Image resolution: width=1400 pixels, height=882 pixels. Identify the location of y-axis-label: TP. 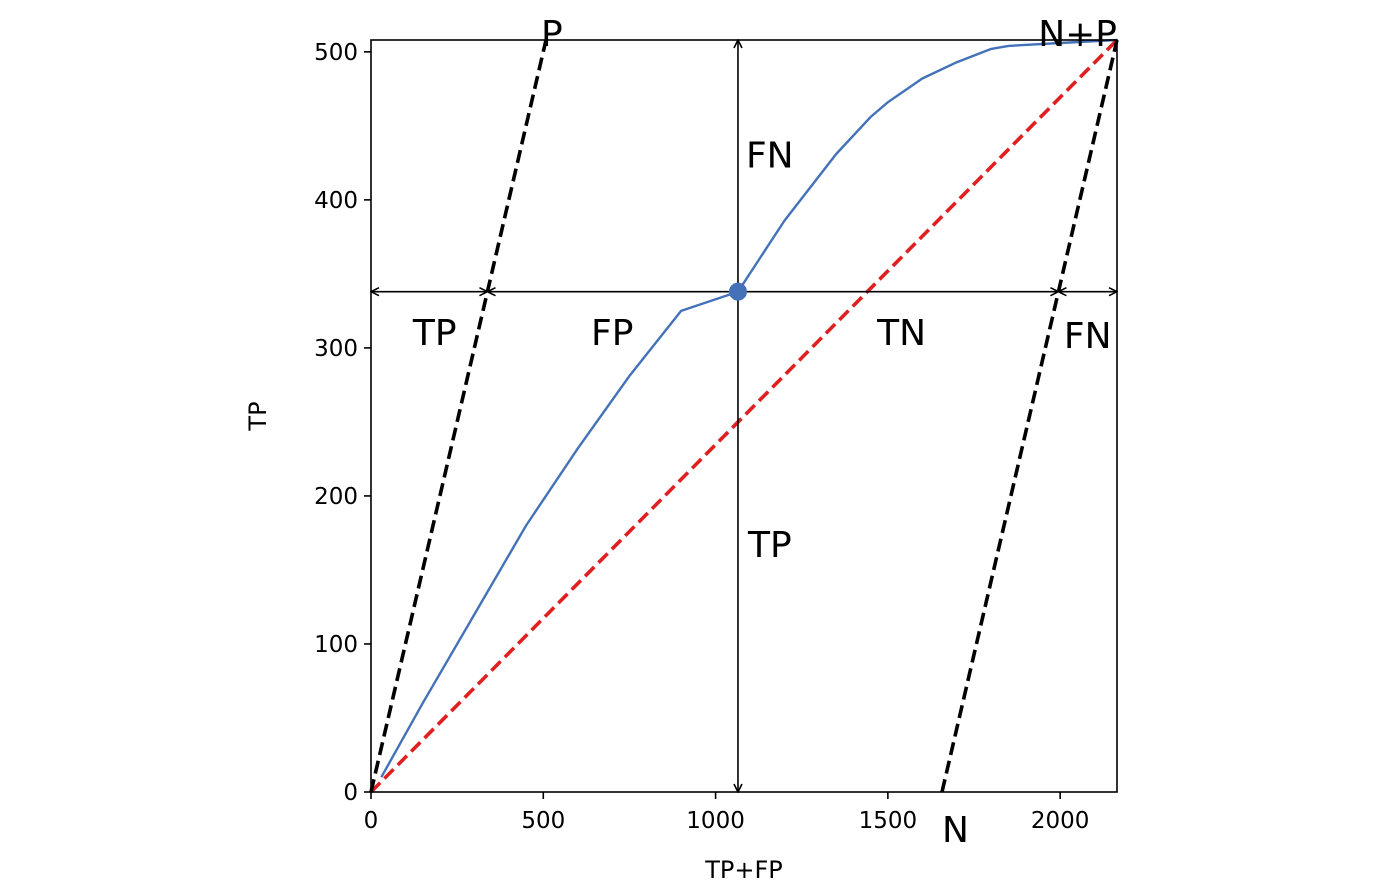
(258, 416).